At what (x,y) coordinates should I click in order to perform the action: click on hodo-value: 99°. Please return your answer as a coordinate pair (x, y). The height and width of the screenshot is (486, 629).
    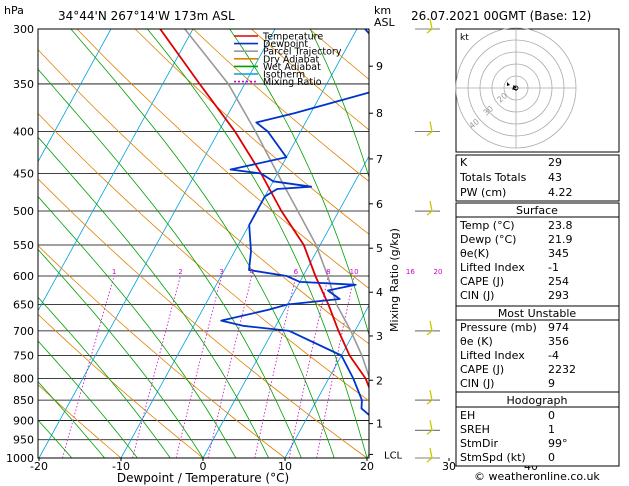
    Looking at the image, I should click on (558, 443).